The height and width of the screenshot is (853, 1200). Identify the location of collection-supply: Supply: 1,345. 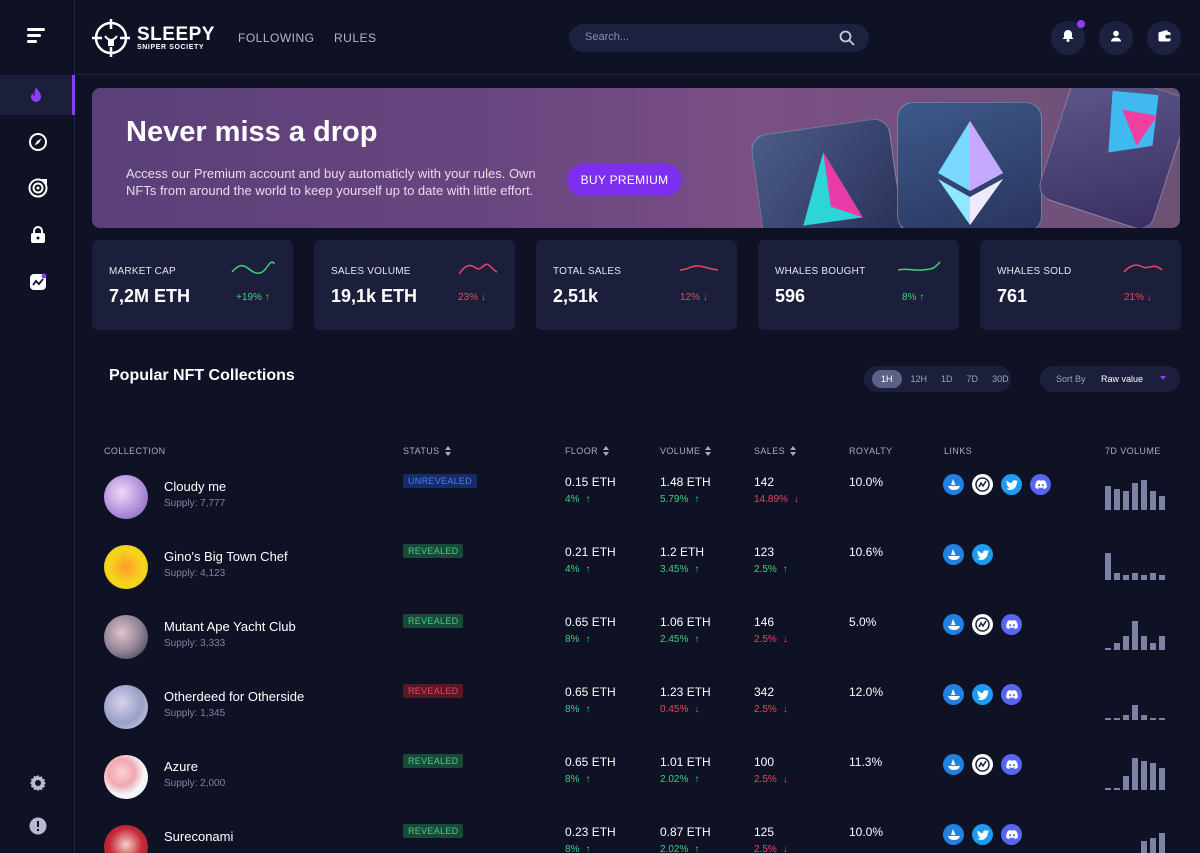
(195, 713).